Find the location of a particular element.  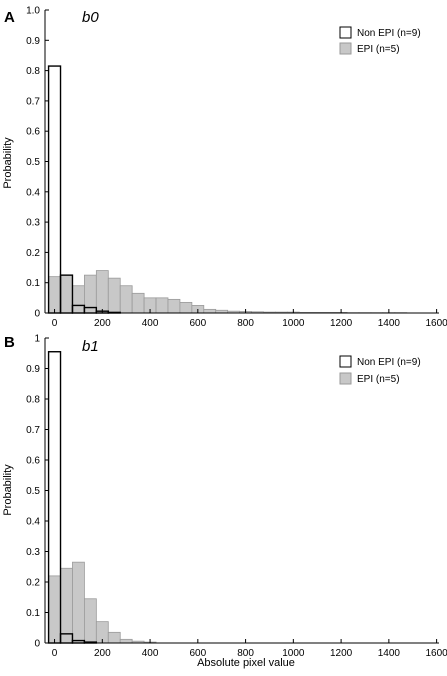

panel-letter-a: A is located at coordinates (9, 17).